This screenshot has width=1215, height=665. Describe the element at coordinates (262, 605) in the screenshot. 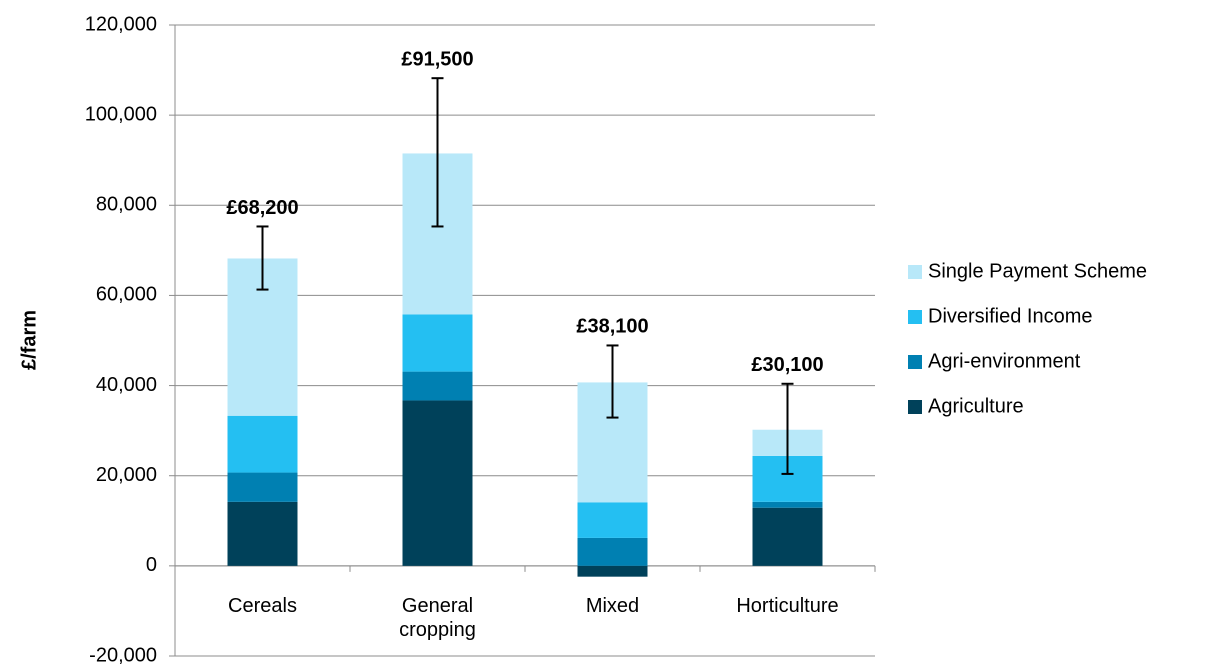

I see `x-tick-label: Cereals` at that location.